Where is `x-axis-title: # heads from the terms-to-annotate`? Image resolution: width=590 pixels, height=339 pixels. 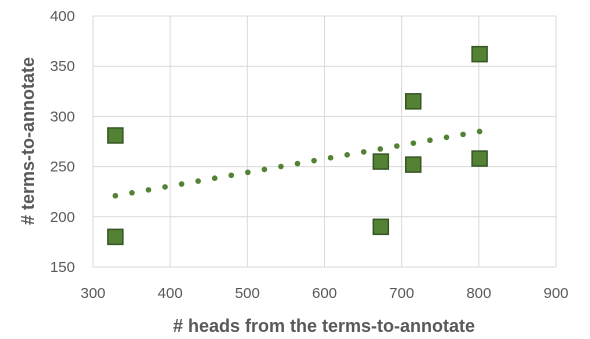 x-axis-title: # heads from the terms-to-annotate is located at coordinates (324, 326).